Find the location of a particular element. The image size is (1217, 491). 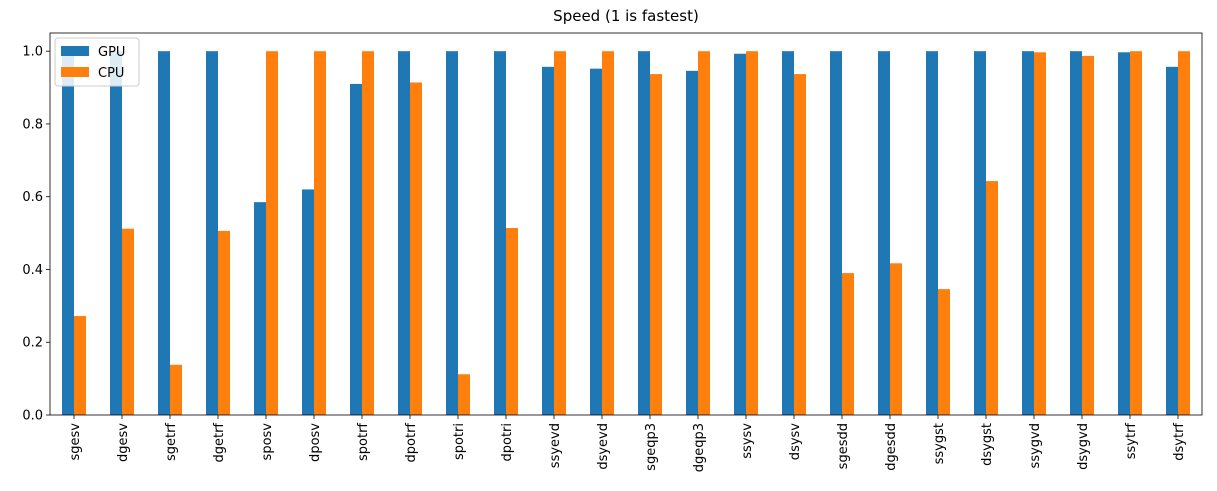

bar-gpu-ssytrf is located at coordinates (1124, 233).